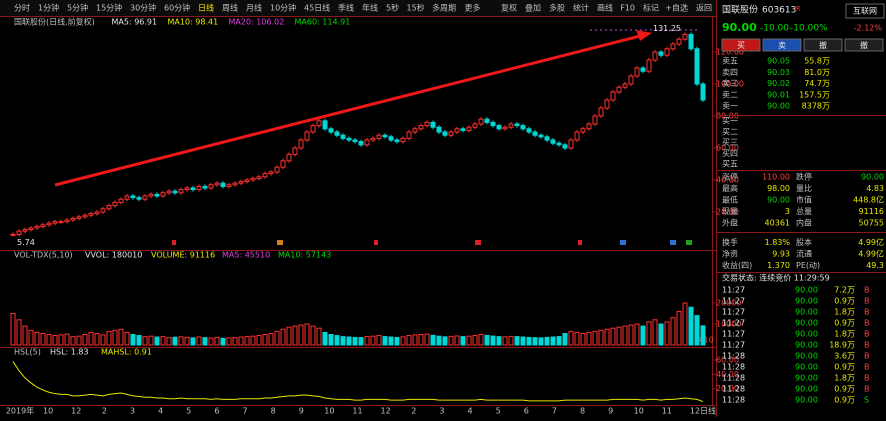 This screenshot has width=886, height=421. What do you see at coordinates (160, 411) in the screenshot?
I see `x-tick-label: 4` at bounding box center [160, 411].